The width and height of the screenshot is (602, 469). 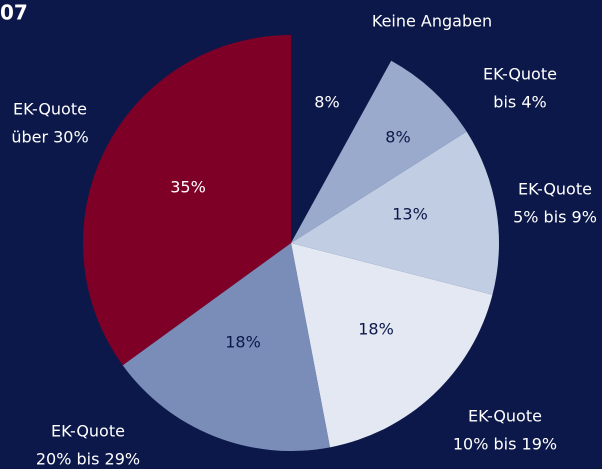 What do you see at coordinates (88, 459) in the screenshot?
I see `category-label: 20% bis 29%` at bounding box center [88, 459].